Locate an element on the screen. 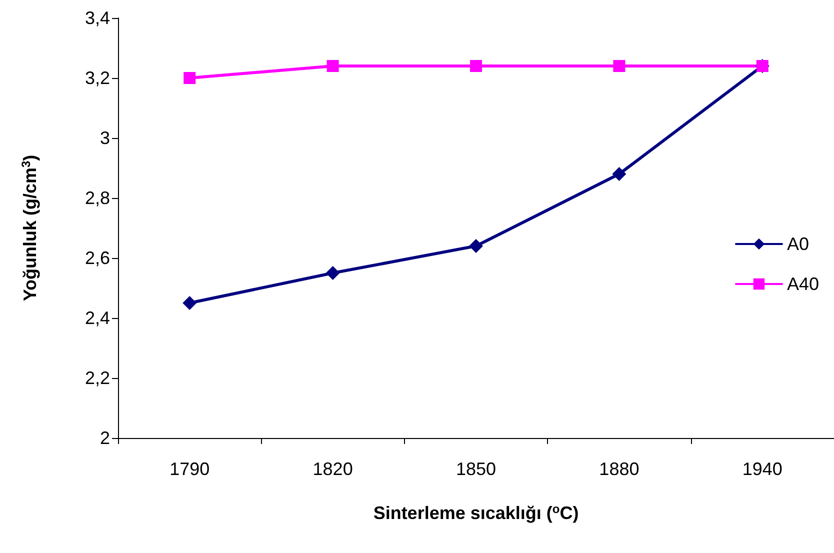  y-tick-label: 3,4 is located at coordinates (97, 18).